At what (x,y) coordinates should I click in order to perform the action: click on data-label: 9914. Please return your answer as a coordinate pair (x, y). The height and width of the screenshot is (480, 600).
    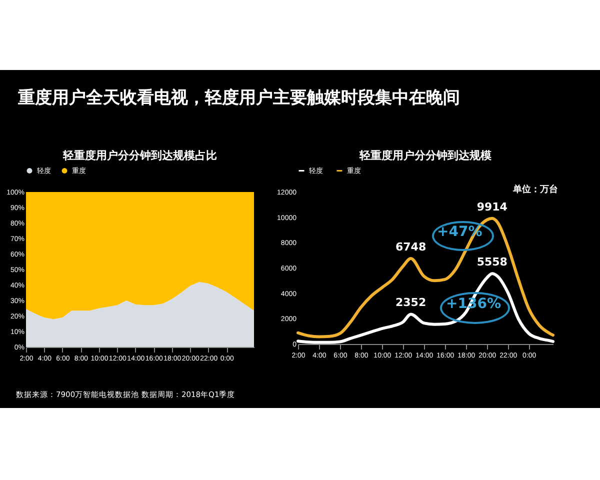
    Looking at the image, I should click on (492, 207).